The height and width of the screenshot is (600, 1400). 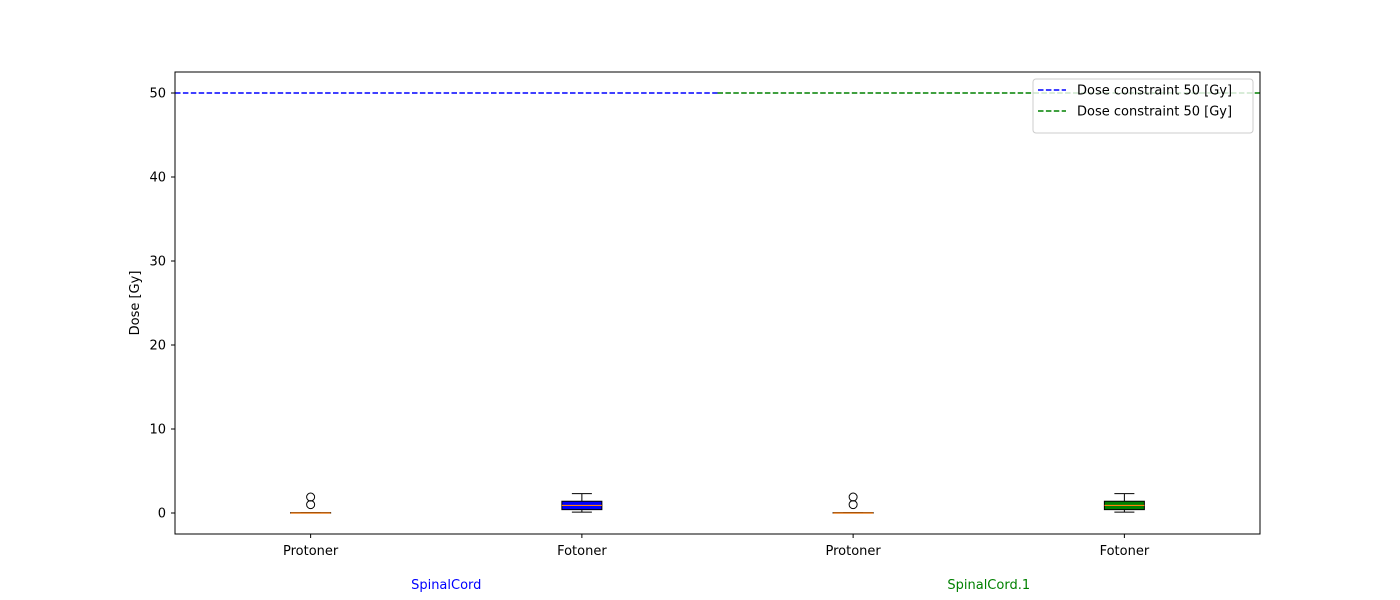 I want to click on y-tick-label: 20, so click(x=157, y=346).